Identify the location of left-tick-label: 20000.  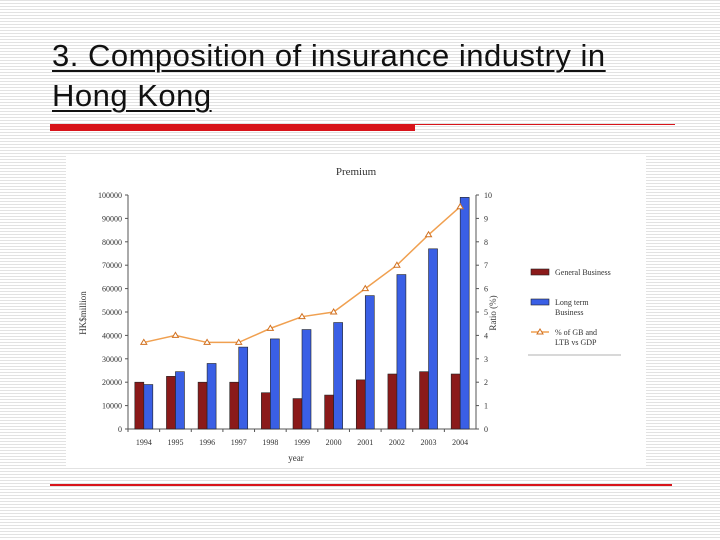
(112, 382).